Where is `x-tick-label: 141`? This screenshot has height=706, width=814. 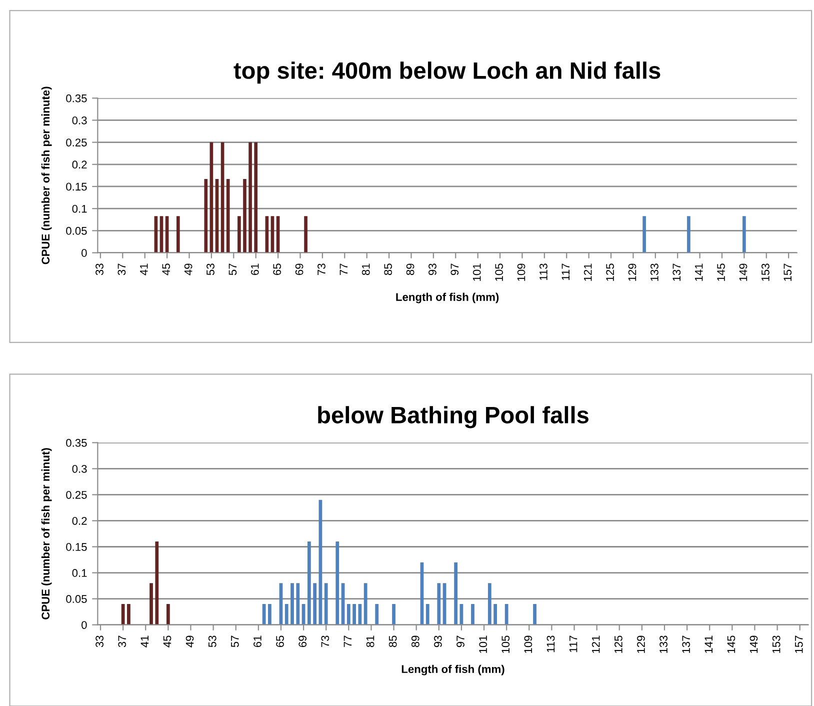
x-tick-label: 141 is located at coordinates (699, 272).